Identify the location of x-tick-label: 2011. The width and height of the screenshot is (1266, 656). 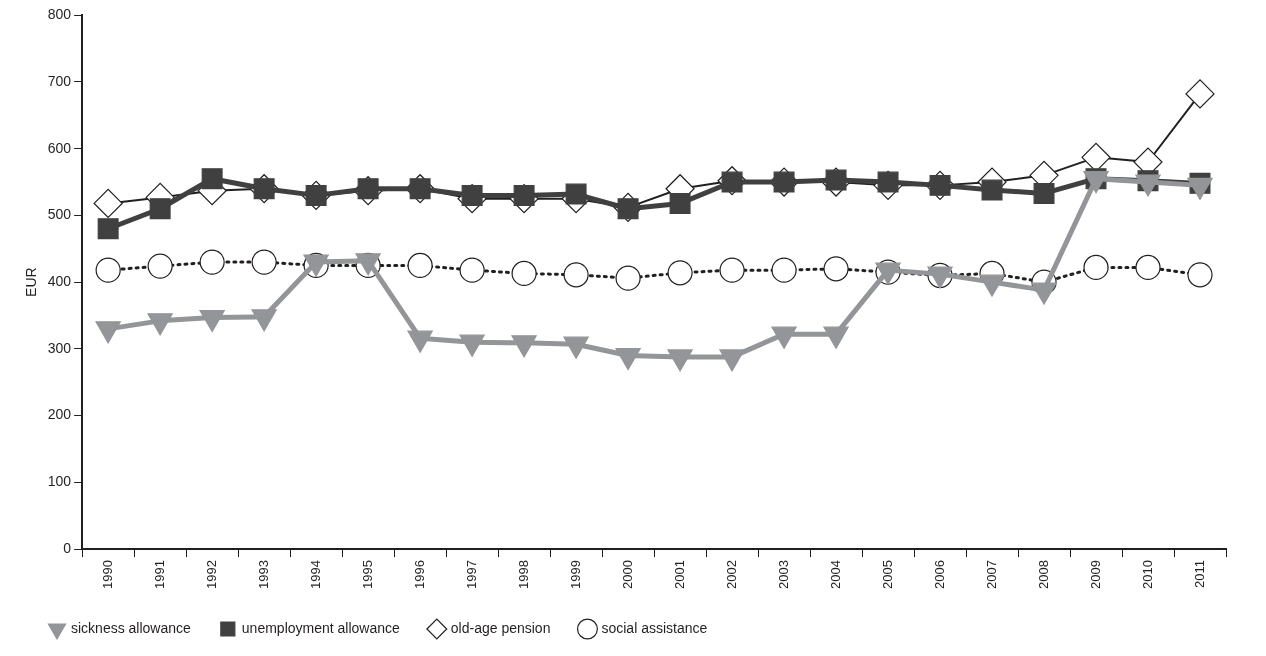
(1199, 574).